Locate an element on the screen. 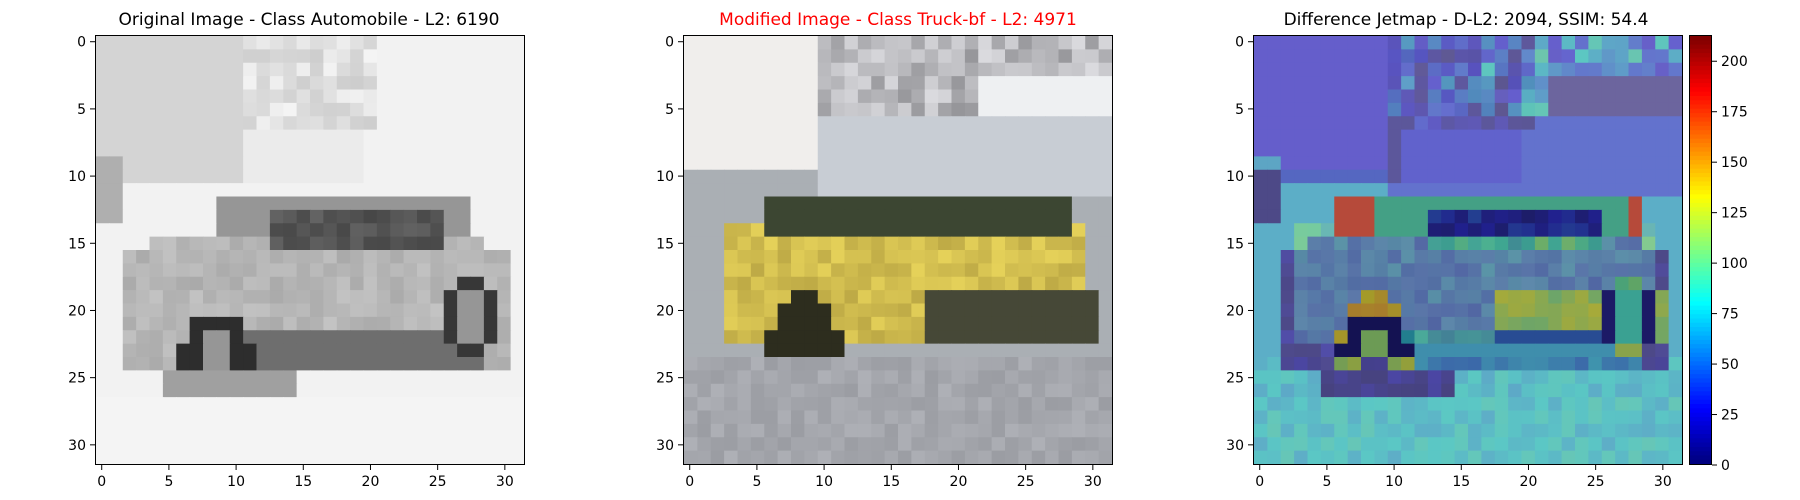  colorbar-tick-label: 100 is located at coordinates (1734, 264).